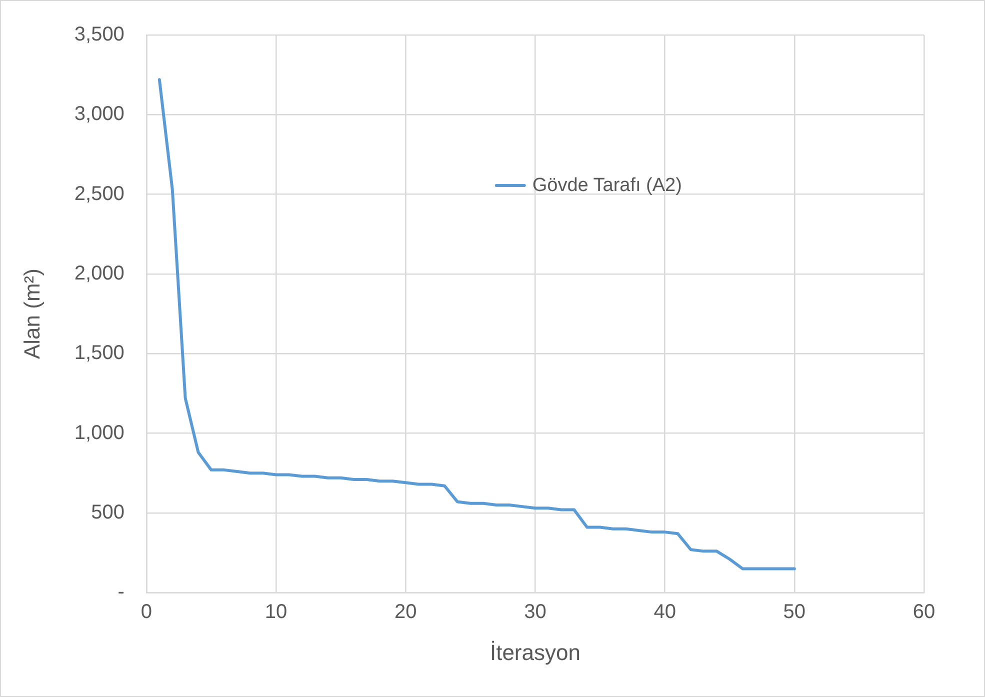 The image size is (985, 697). I want to click on y-tick-label: -, so click(121, 592).